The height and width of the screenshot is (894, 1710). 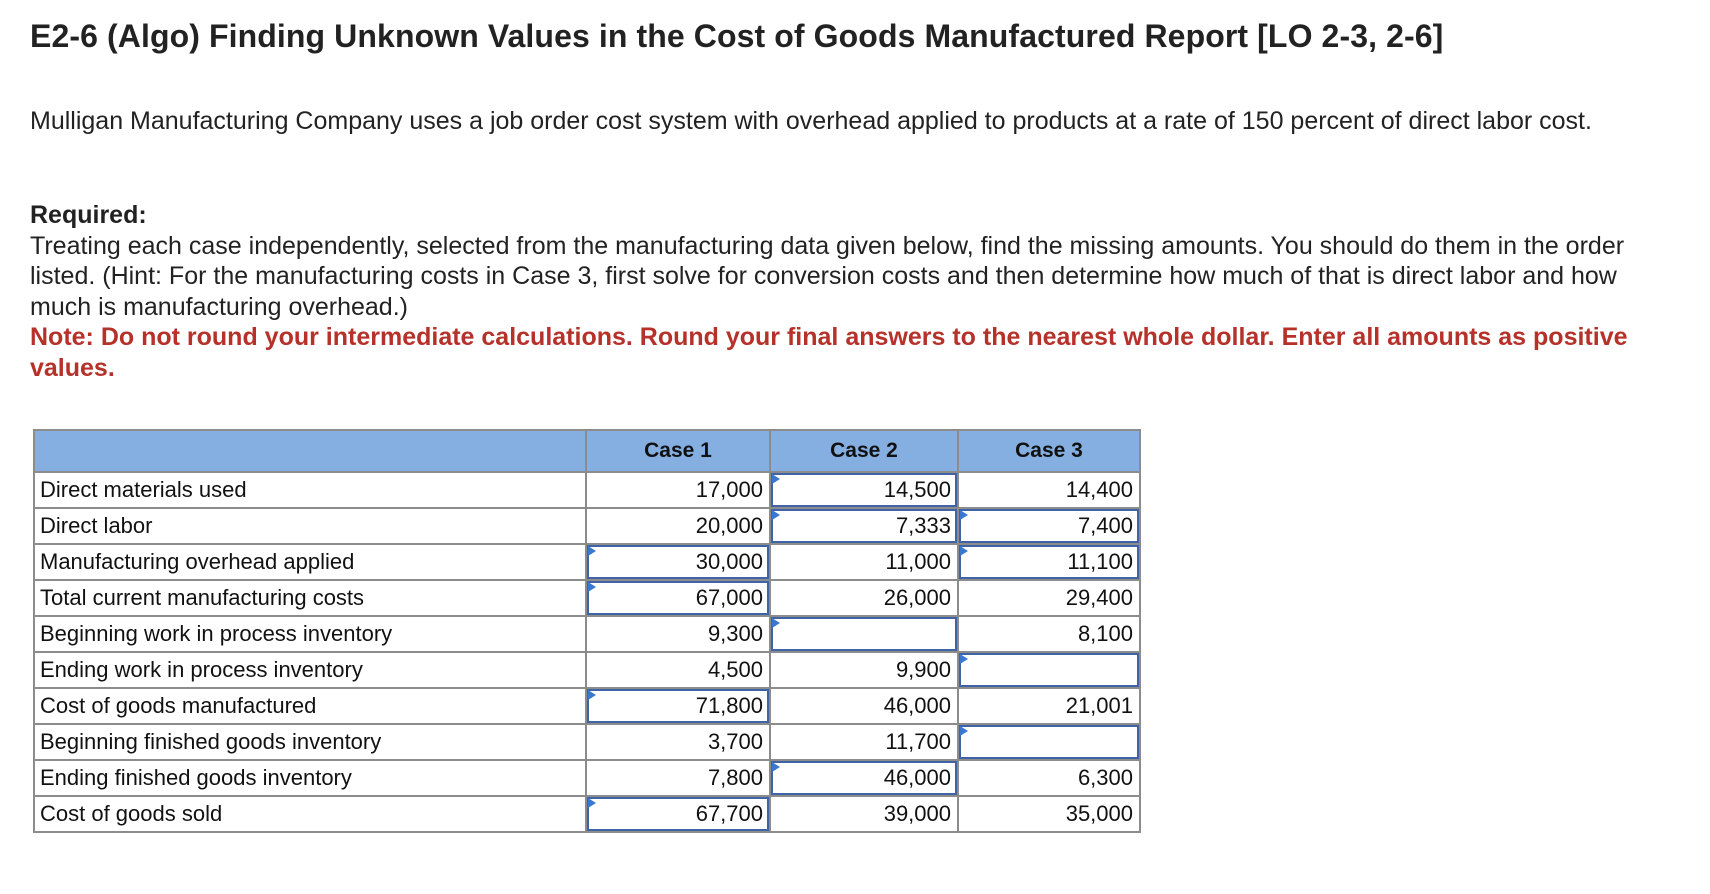 I want to click on cell-value: 3,700, so click(x=735, y=741).